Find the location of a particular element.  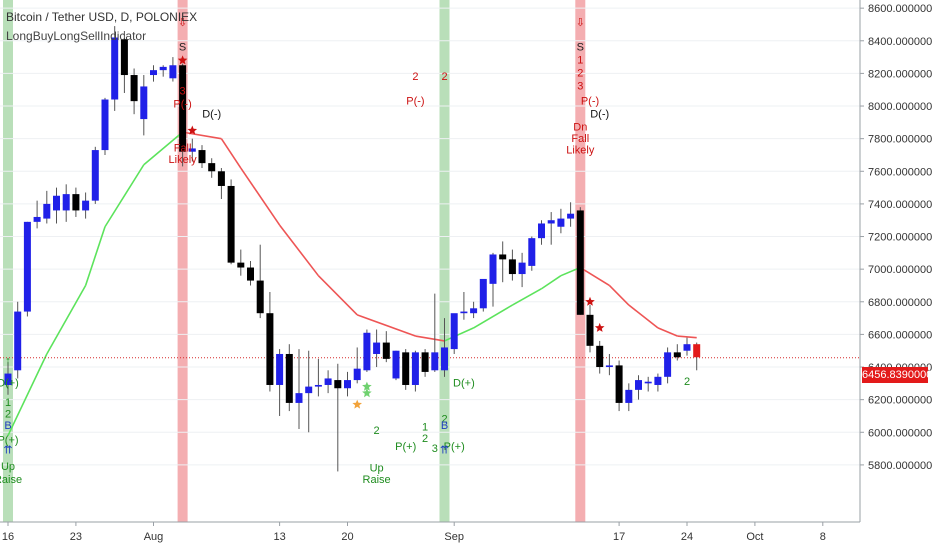

y-tick-label: 7800.00000000 is located at coordinates (900, 140).